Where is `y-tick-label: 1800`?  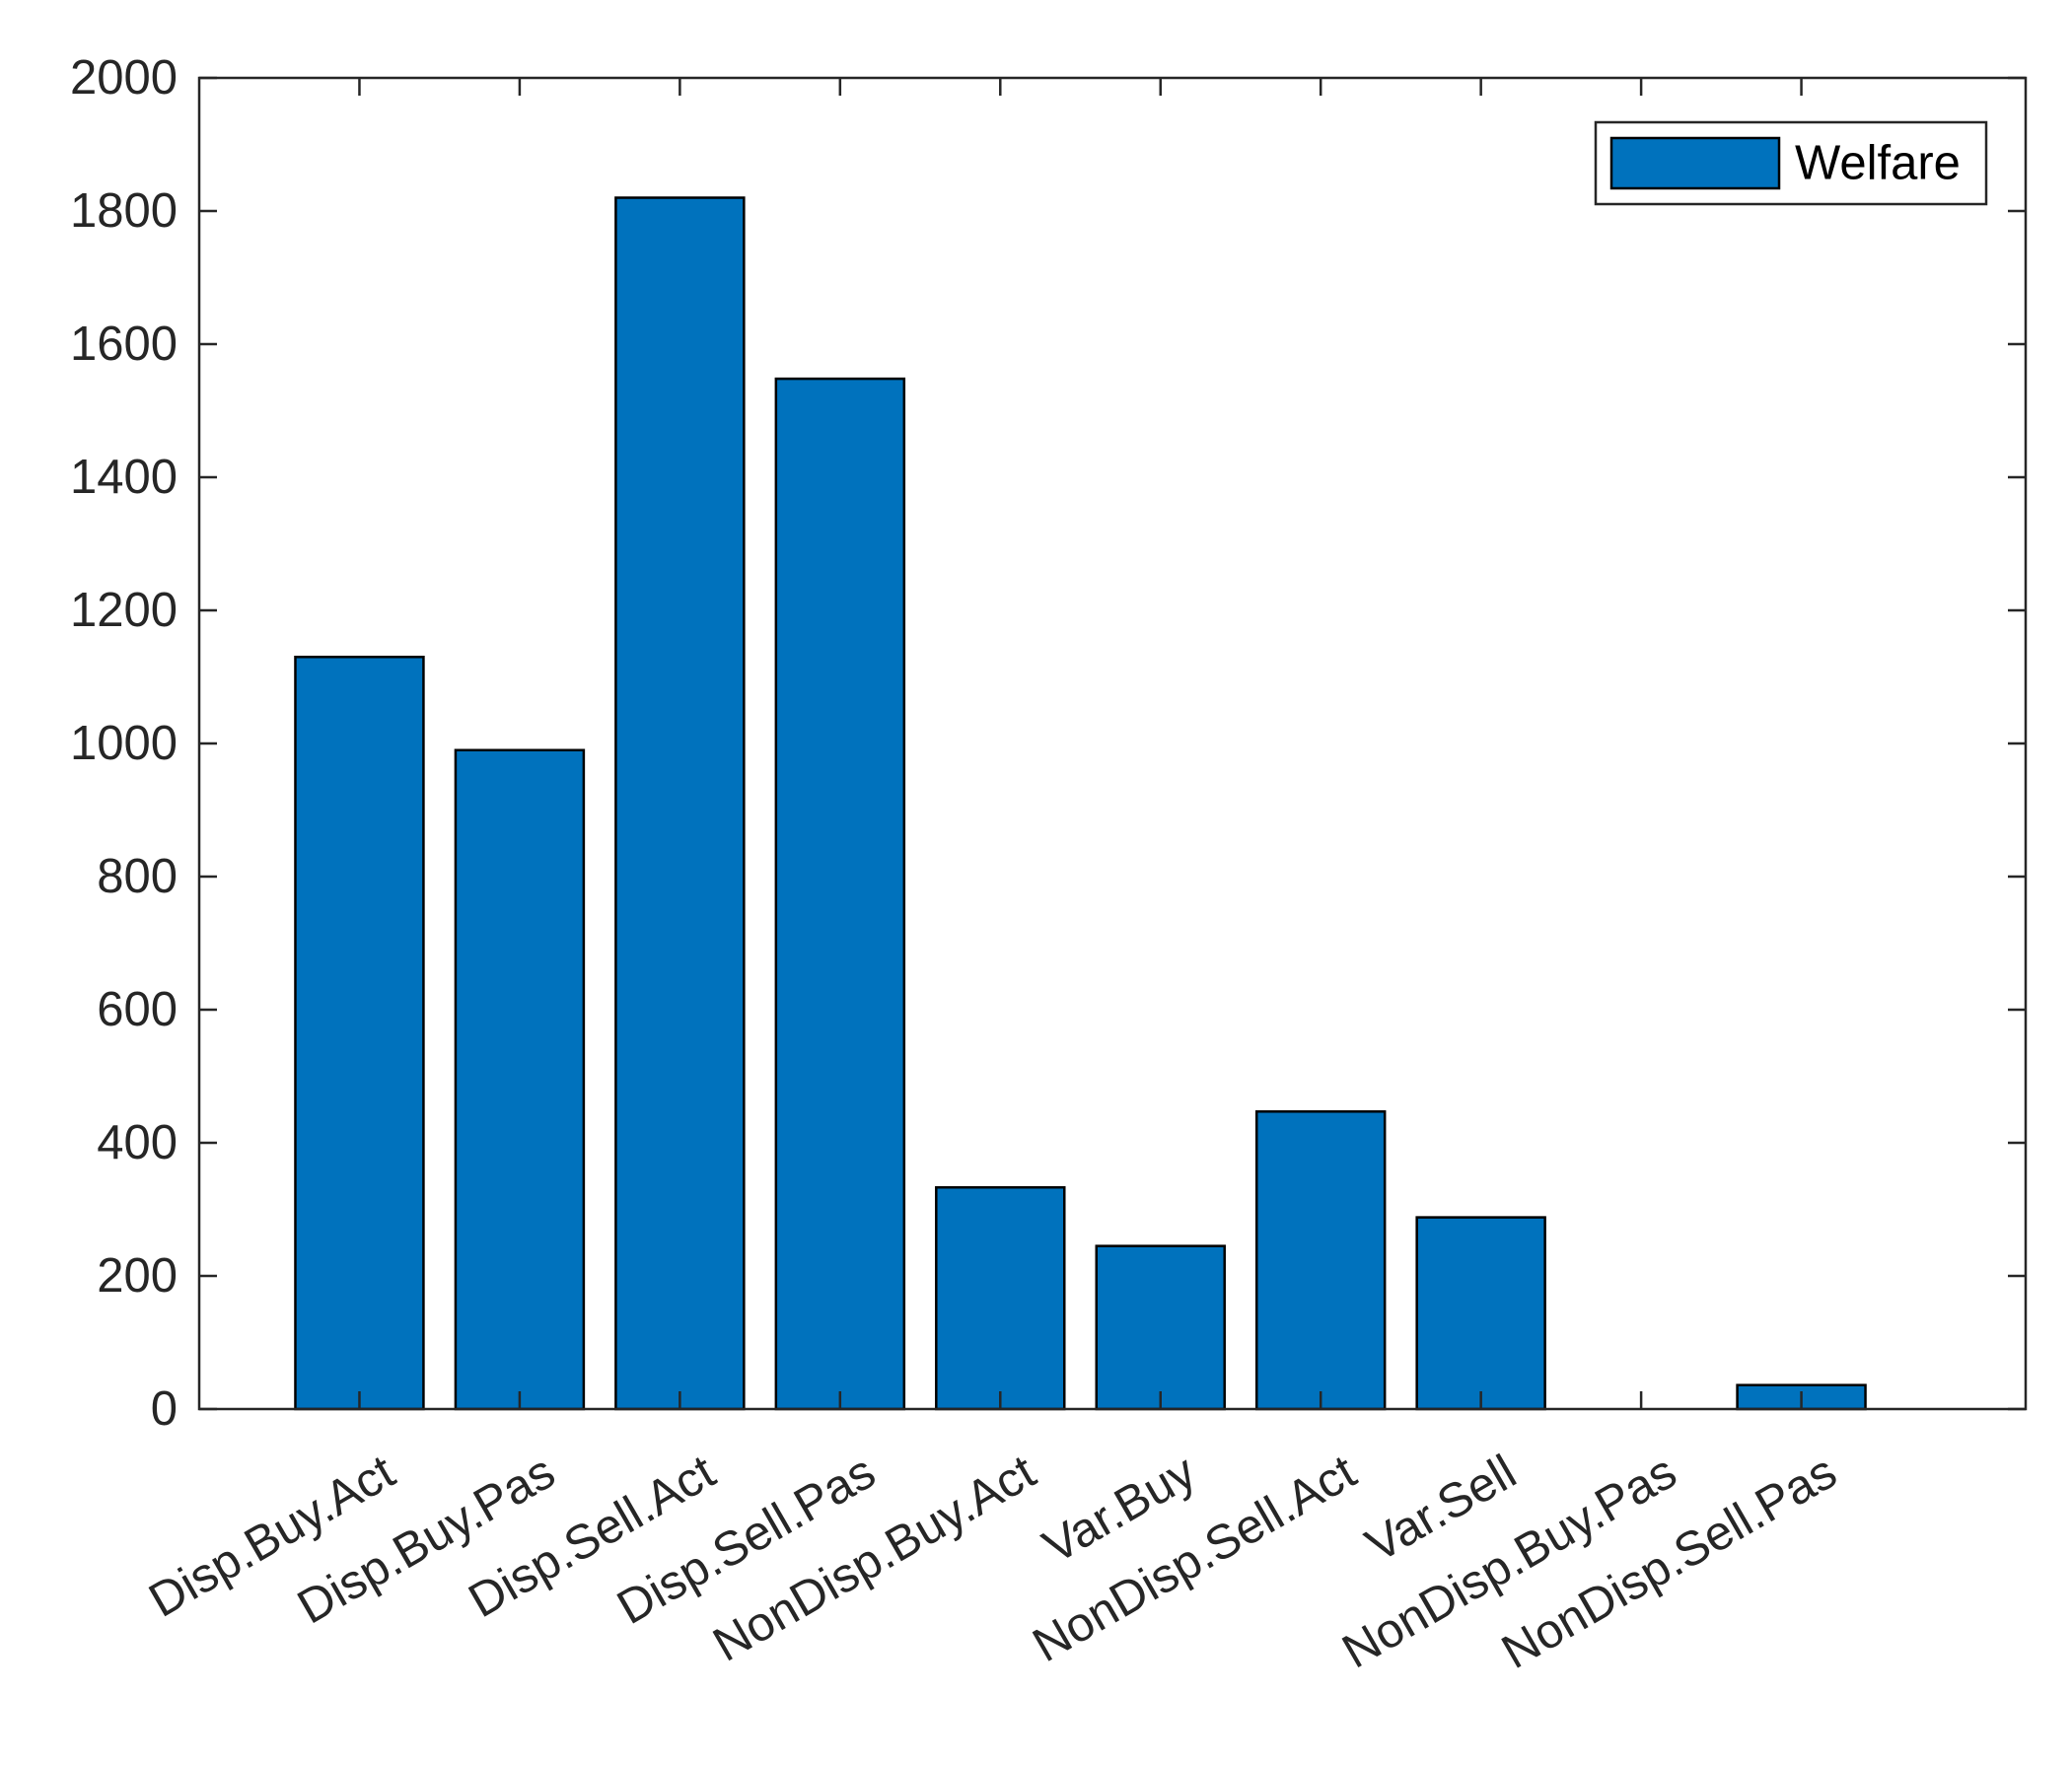 y-tick-label: 1800 is located at coordinates (124, 211).